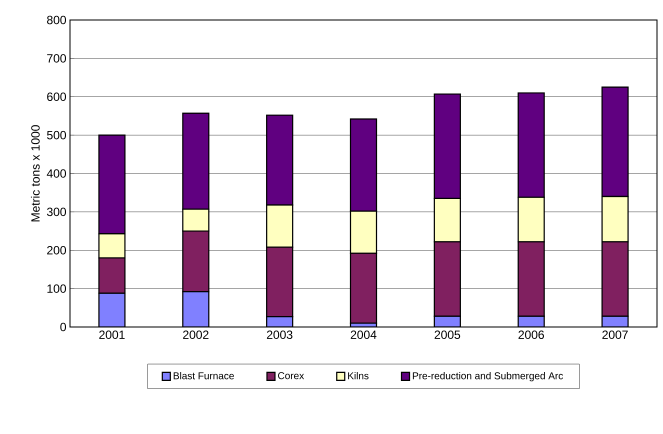  I want to click on y-tick-label: 100, so click(56, 288).